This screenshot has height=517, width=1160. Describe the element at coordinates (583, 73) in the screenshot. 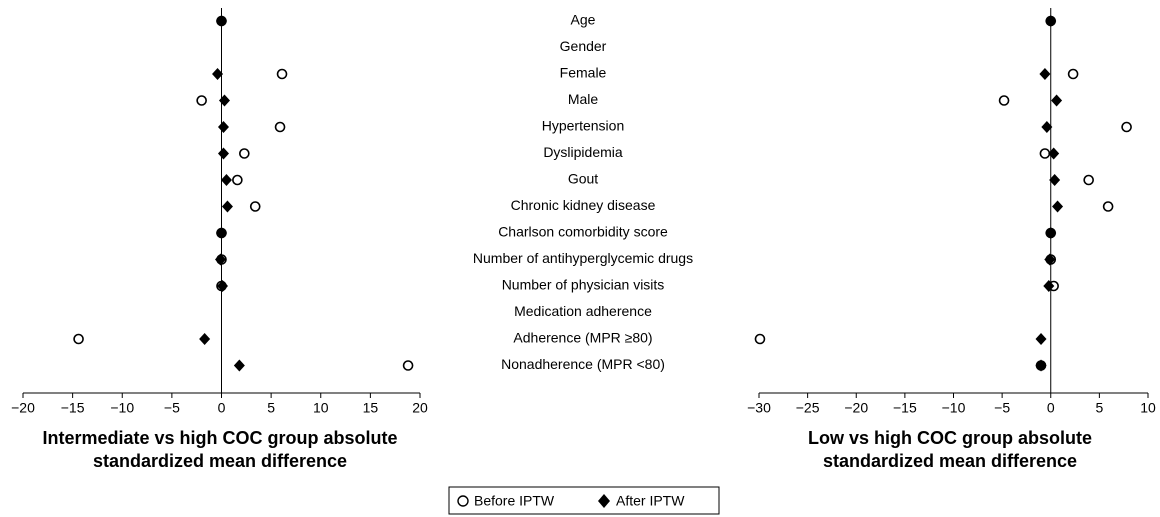

I see `category-label: Female` at that location.